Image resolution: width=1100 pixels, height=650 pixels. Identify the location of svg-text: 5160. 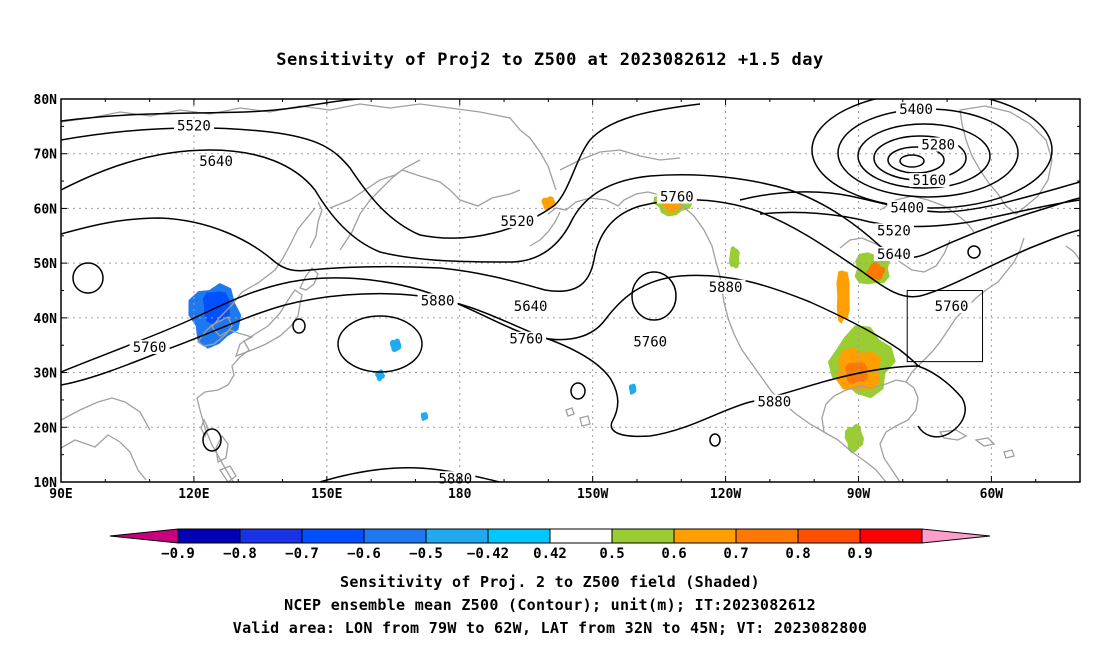
(930, 181).